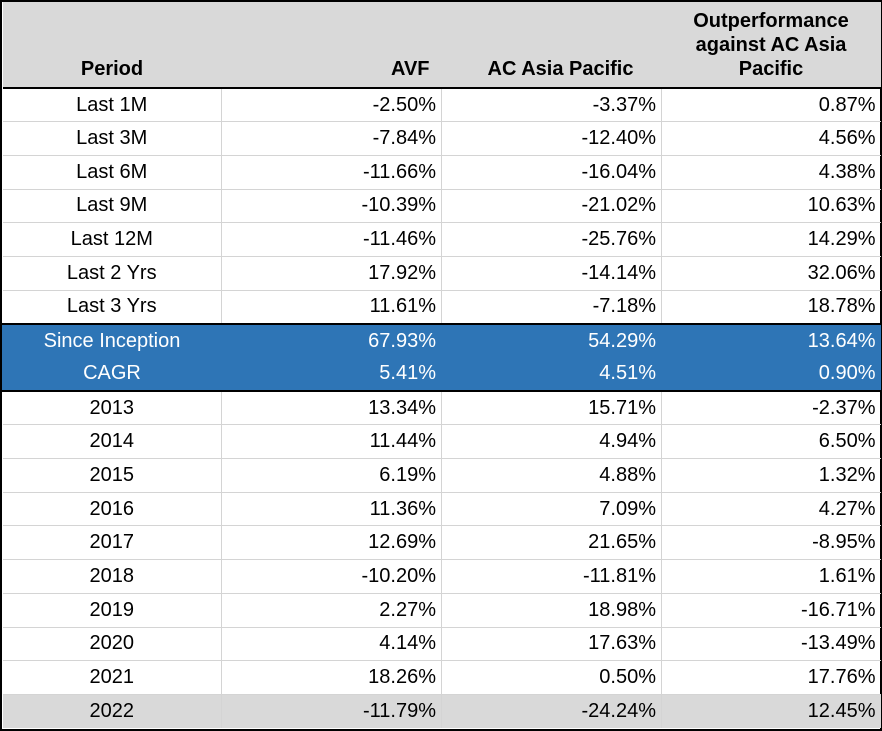 The width and height of the screenshot is (882, 731). What do you see at coordinates (551, 677) in the screenshot?
I see `cell-ac-asia-pacific: 0.50%` at bounding box center [551, 677].